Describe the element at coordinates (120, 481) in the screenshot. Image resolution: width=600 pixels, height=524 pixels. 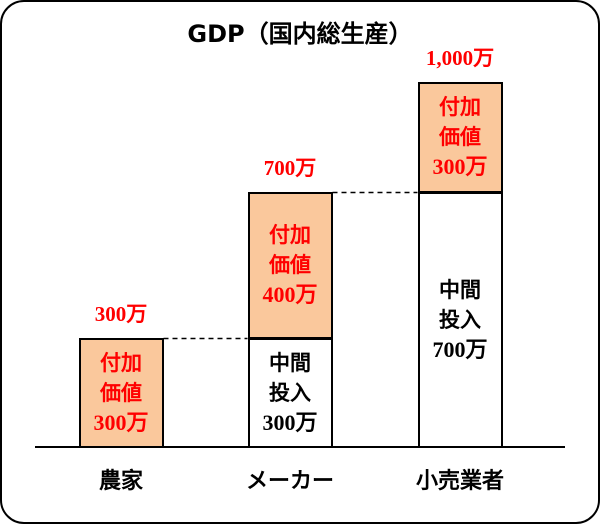
I see `x-tick-label: 農家` at that location.